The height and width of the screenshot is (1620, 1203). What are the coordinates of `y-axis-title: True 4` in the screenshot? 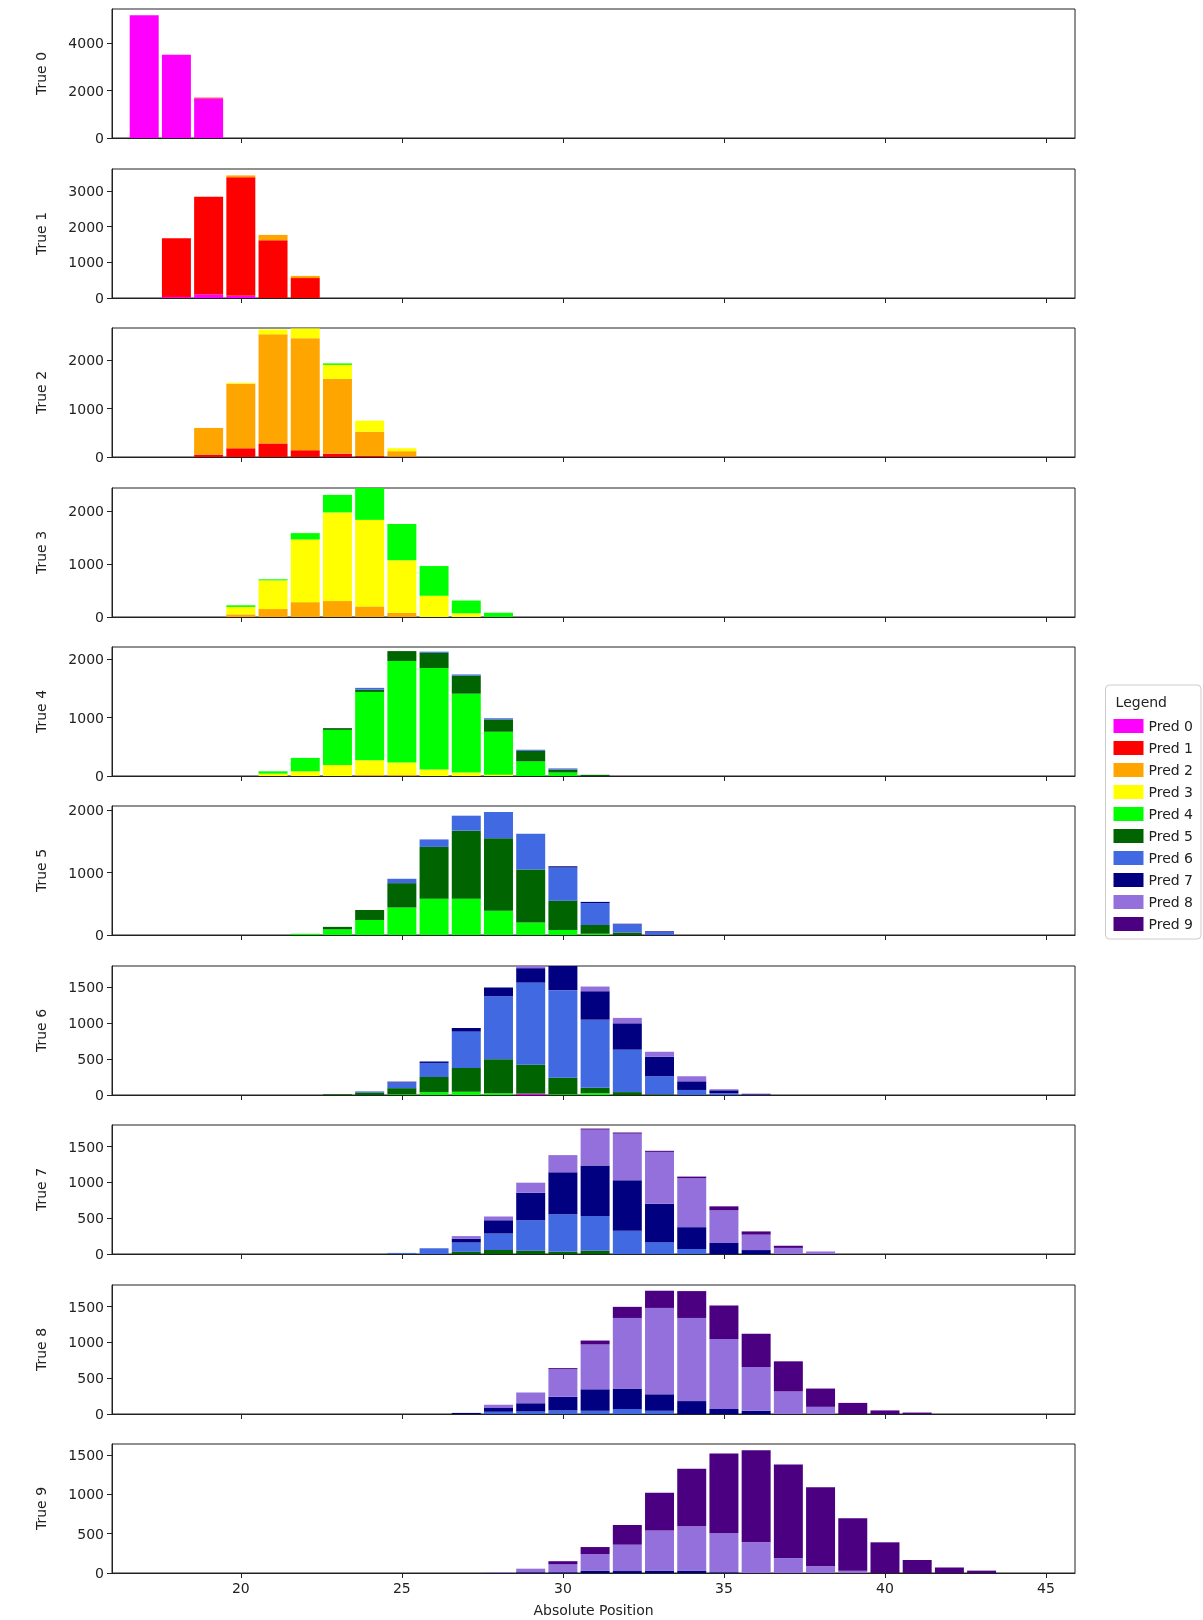 It's located at (41, 711).